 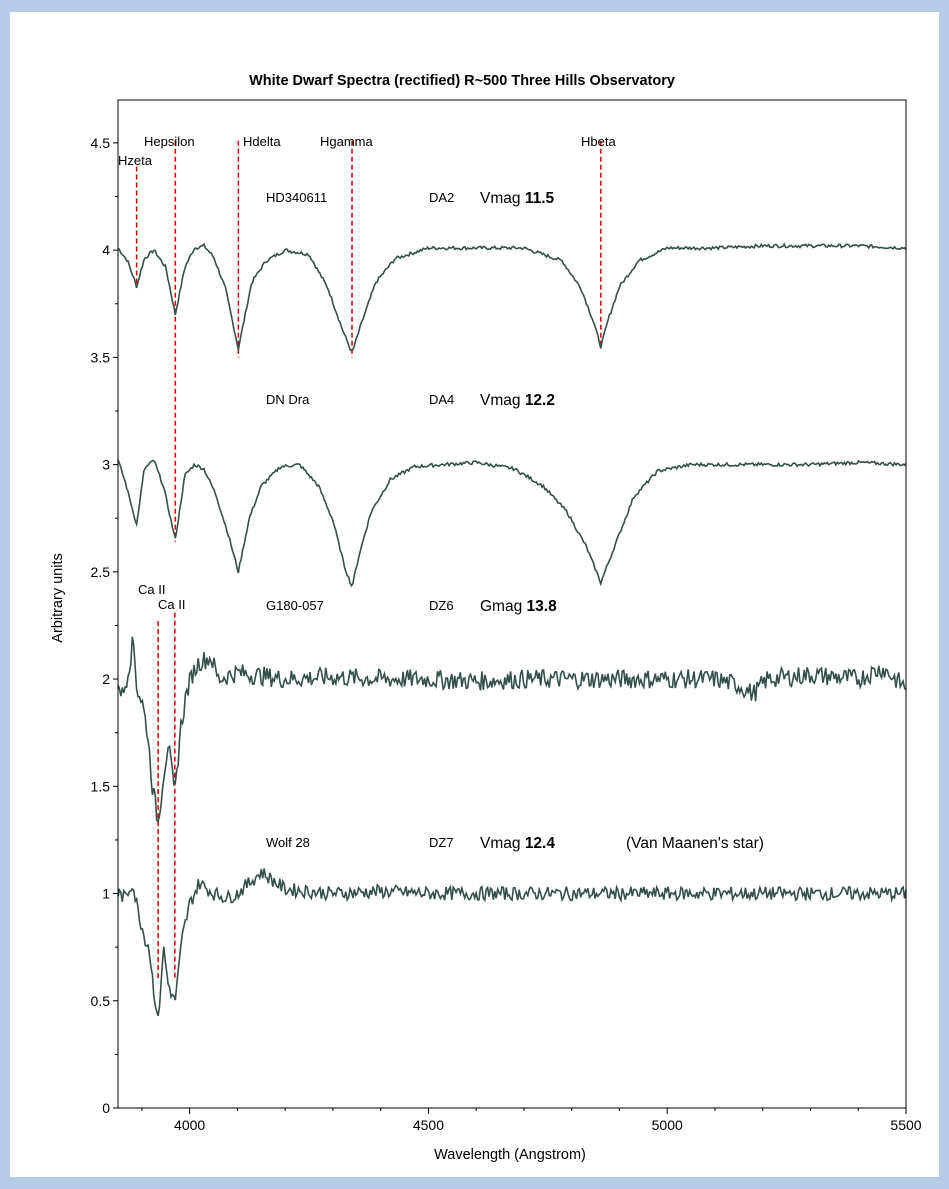 I want to click on spectral-line-label: Hbeta, so click(x=598, y=141).